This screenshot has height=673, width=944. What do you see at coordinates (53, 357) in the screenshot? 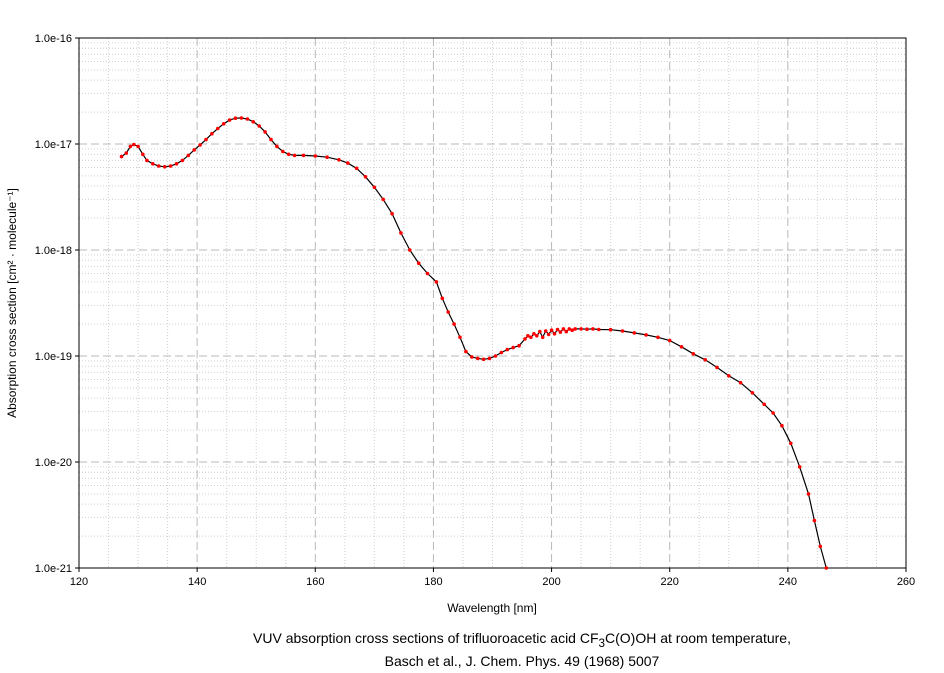
I see `y-tick-label: 1.0e-19` at bounding box center [53, 357].